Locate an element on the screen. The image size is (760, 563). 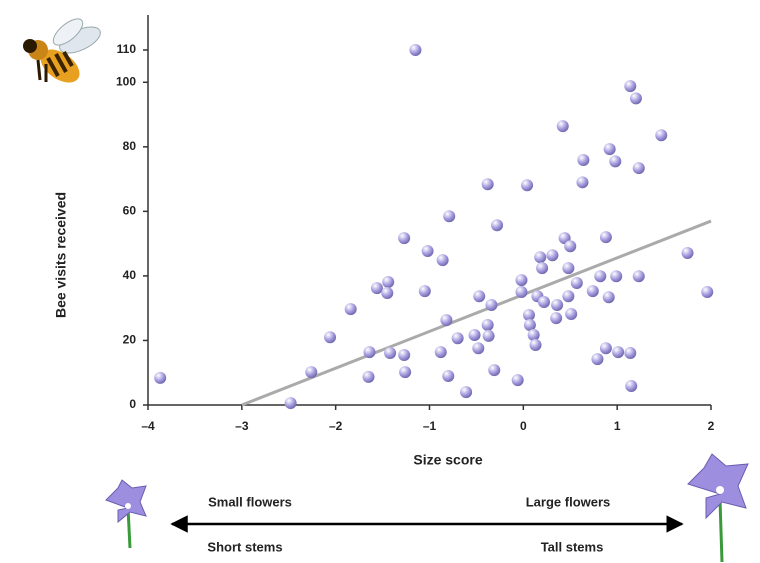
y-tick-label: 40 is located at coordinates (130, 275).